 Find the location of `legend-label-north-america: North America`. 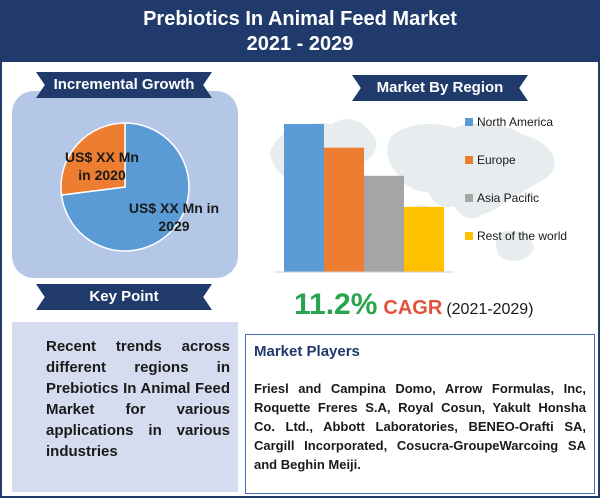

legend-label-north-america: North America is located at coordinates (515, 122).